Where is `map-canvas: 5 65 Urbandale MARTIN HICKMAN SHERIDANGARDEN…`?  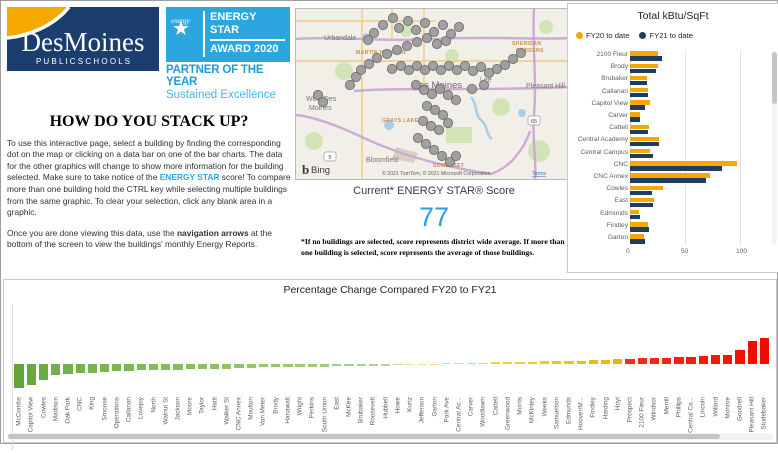 map-canvas: 5 65 Urbandale MARTIN HICKMAN SHERIDANGARDEN… is located at coordinates (433, 94).